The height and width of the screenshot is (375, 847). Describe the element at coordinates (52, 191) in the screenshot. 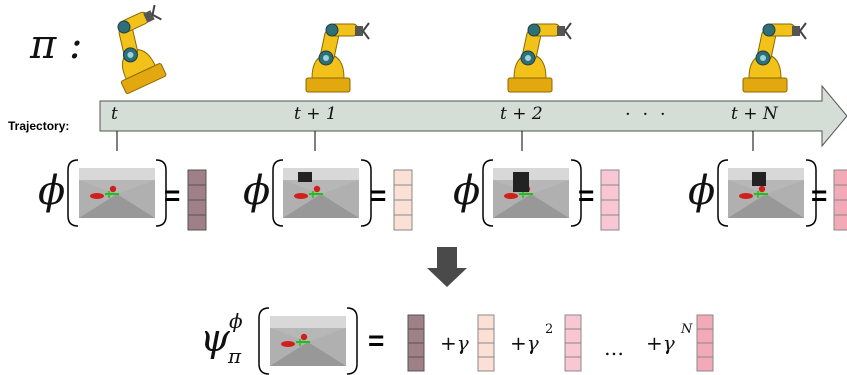

I see `phi-symbol-1: ϕ` at that location.